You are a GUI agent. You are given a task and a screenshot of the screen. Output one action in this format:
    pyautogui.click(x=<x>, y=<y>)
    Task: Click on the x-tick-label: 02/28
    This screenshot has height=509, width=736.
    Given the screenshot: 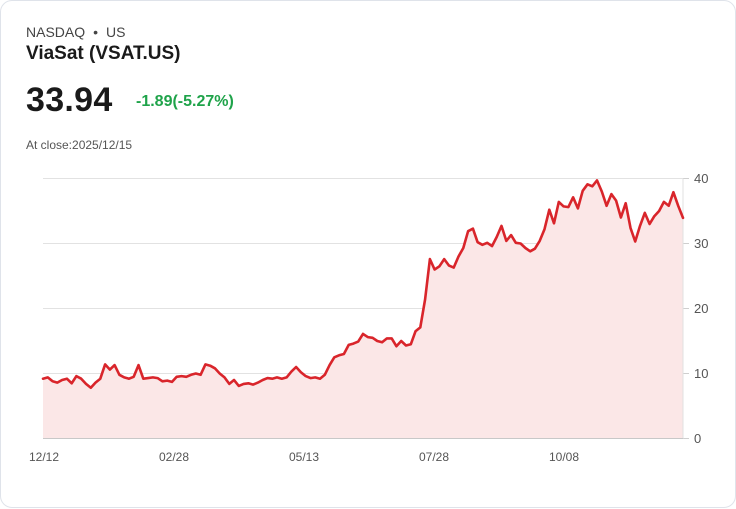 What is the action you would take?
    pyautogui.click(x=174, y=457)
    